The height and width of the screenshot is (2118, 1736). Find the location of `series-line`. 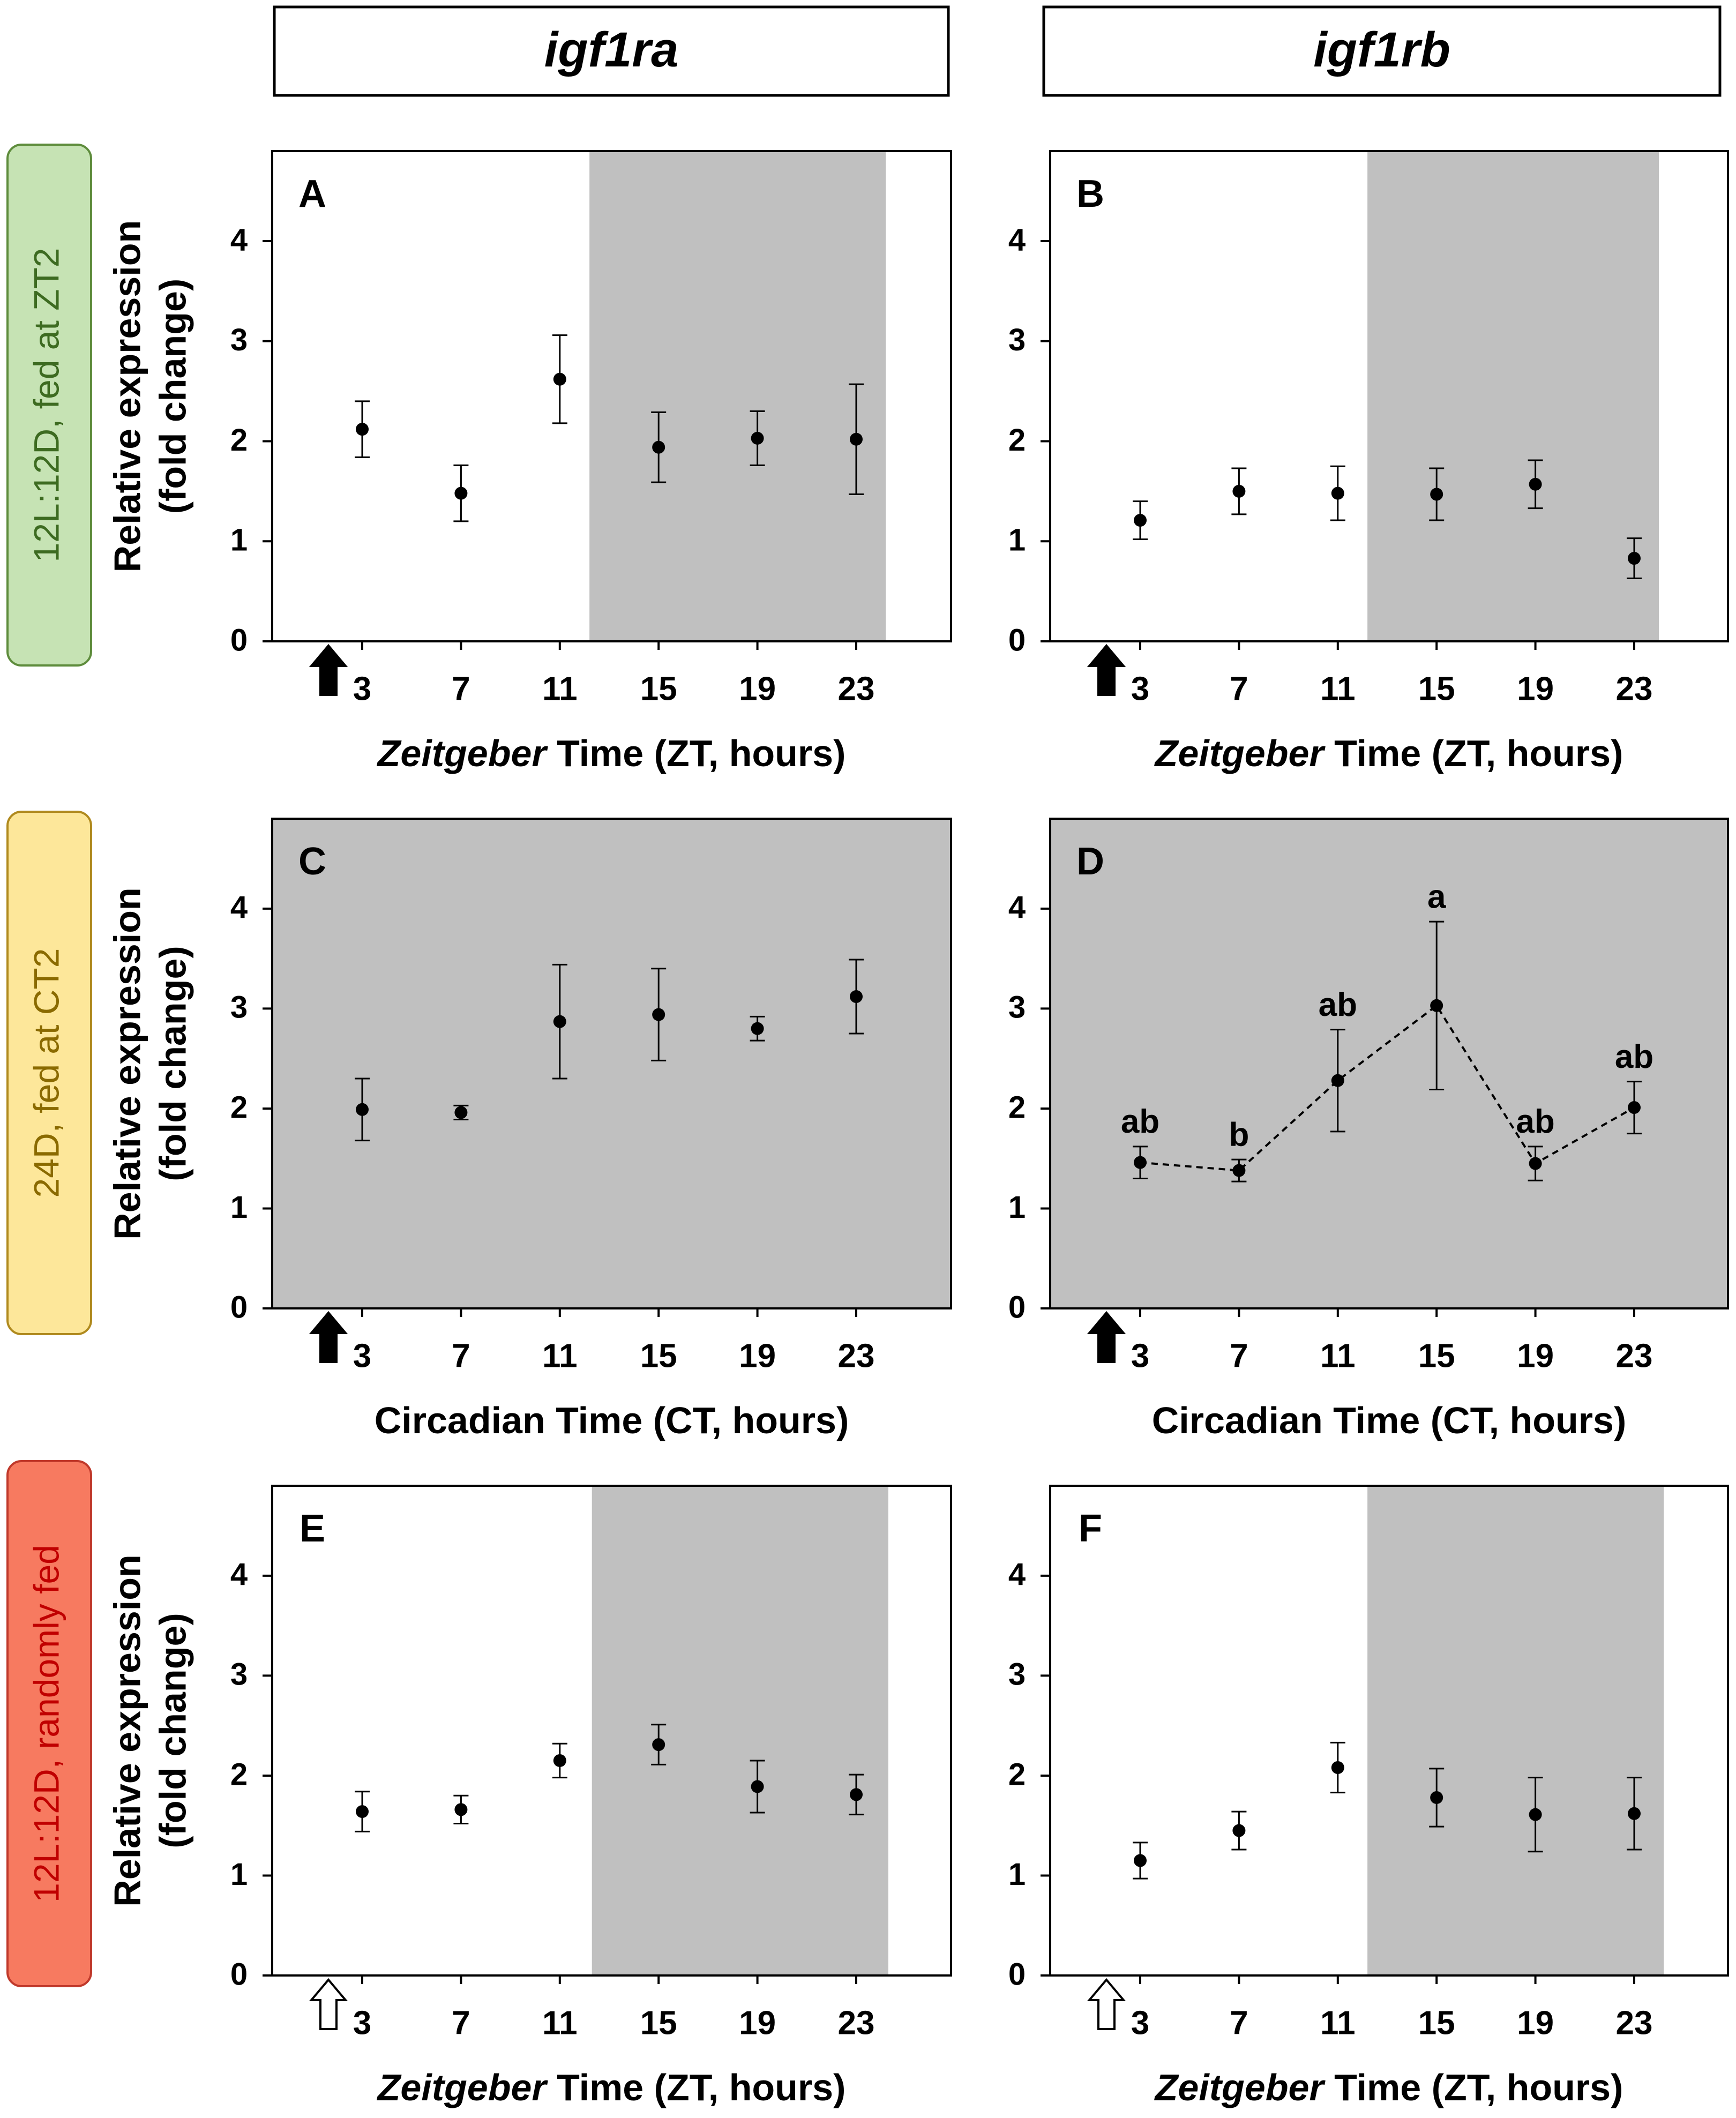

series-line is located at coordinates (1387, 1088).